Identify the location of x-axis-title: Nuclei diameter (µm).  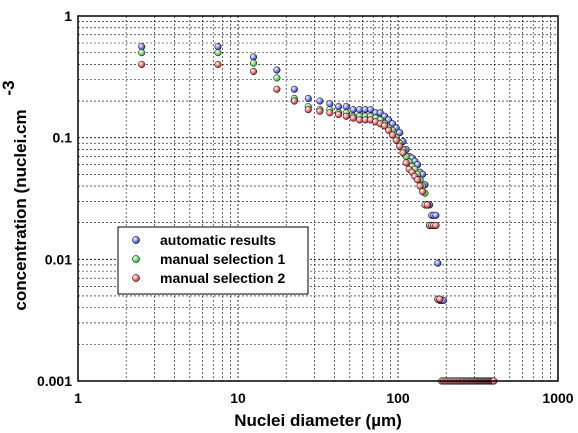
(318, 420).